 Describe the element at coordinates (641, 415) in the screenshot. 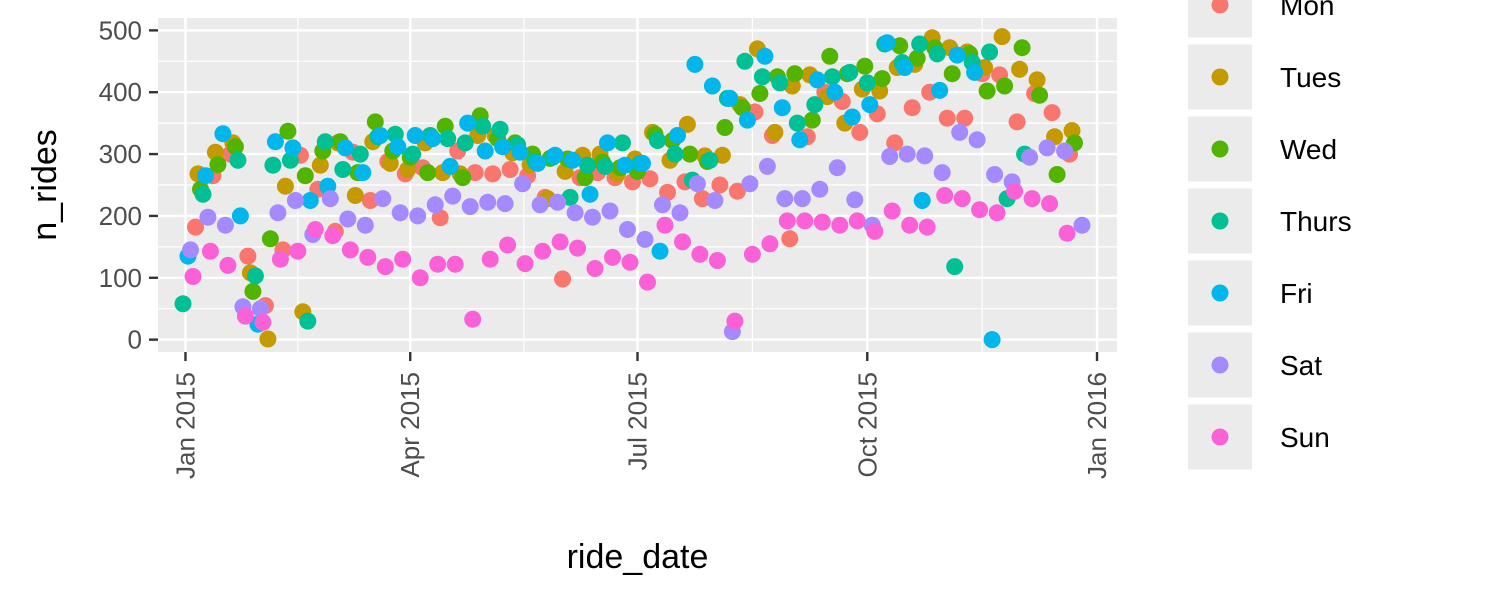

I see `x-axis: Jan 2015 Apr 2015 Jul 2015 Oct 2015 Jan 2016` at that location.